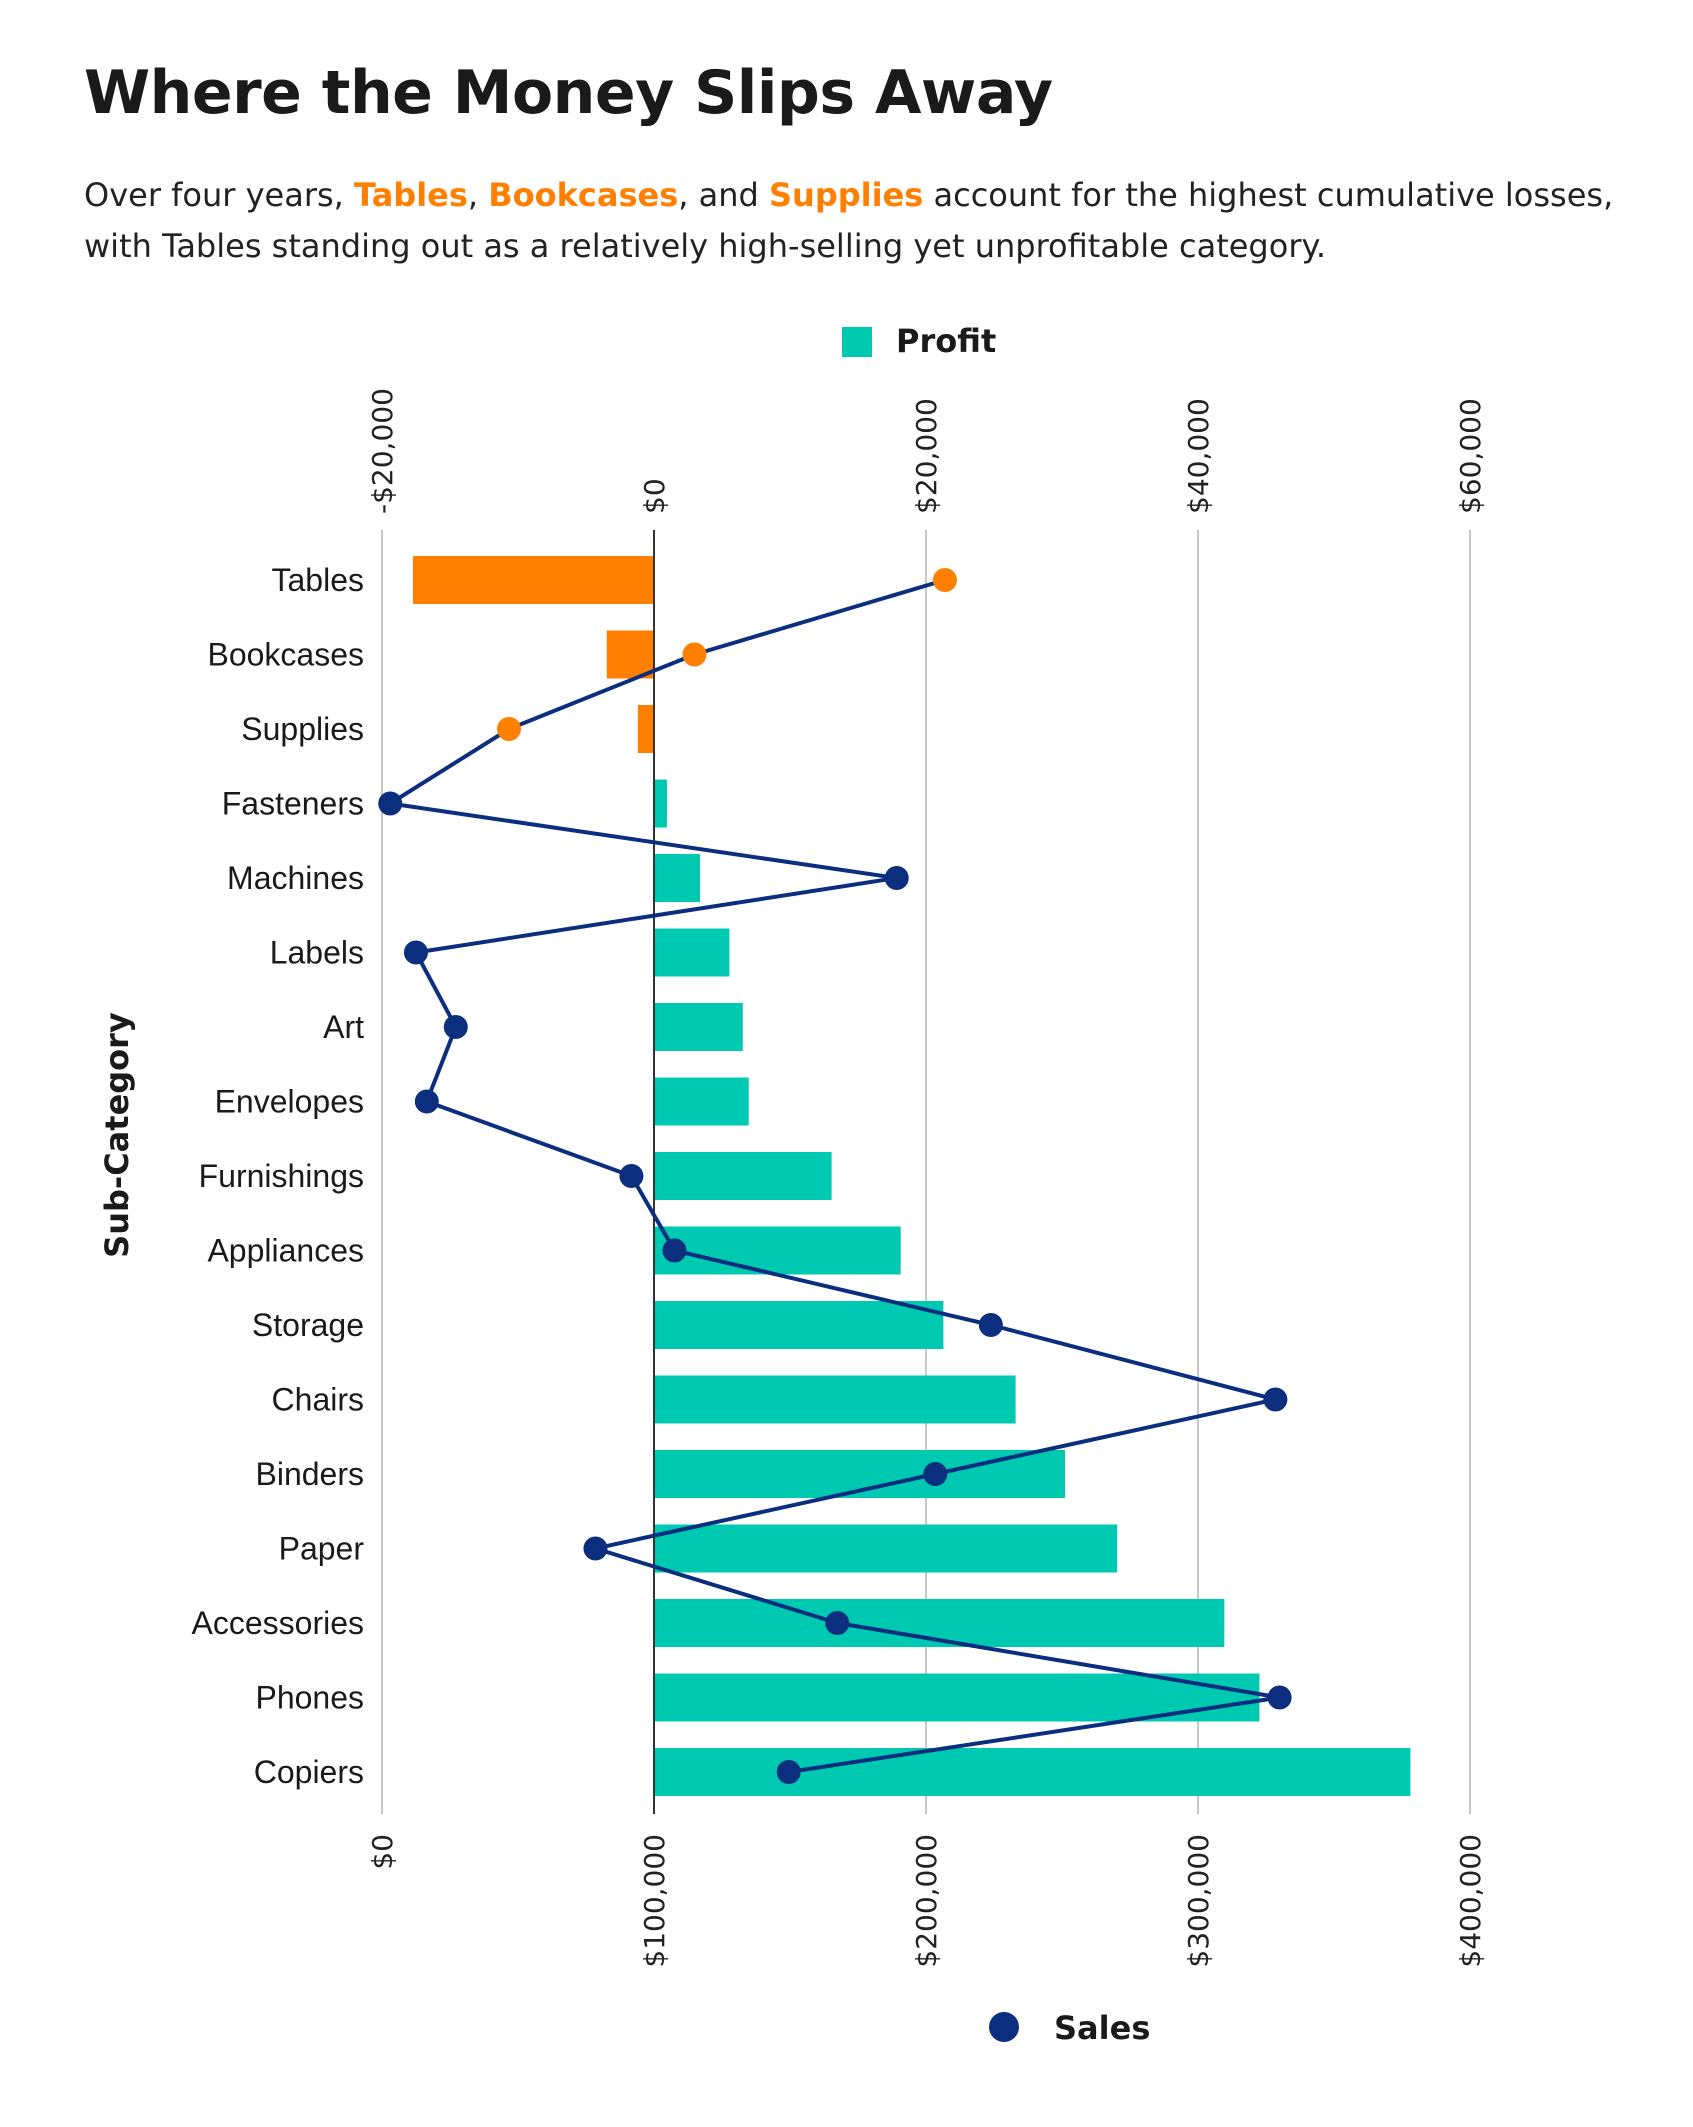 The width and height of the screenshot is (1693, 2127). Describe the element at coordinates (1470, 1901) in the screenshot. I see `sales-tick-label: $400,000` at that location.